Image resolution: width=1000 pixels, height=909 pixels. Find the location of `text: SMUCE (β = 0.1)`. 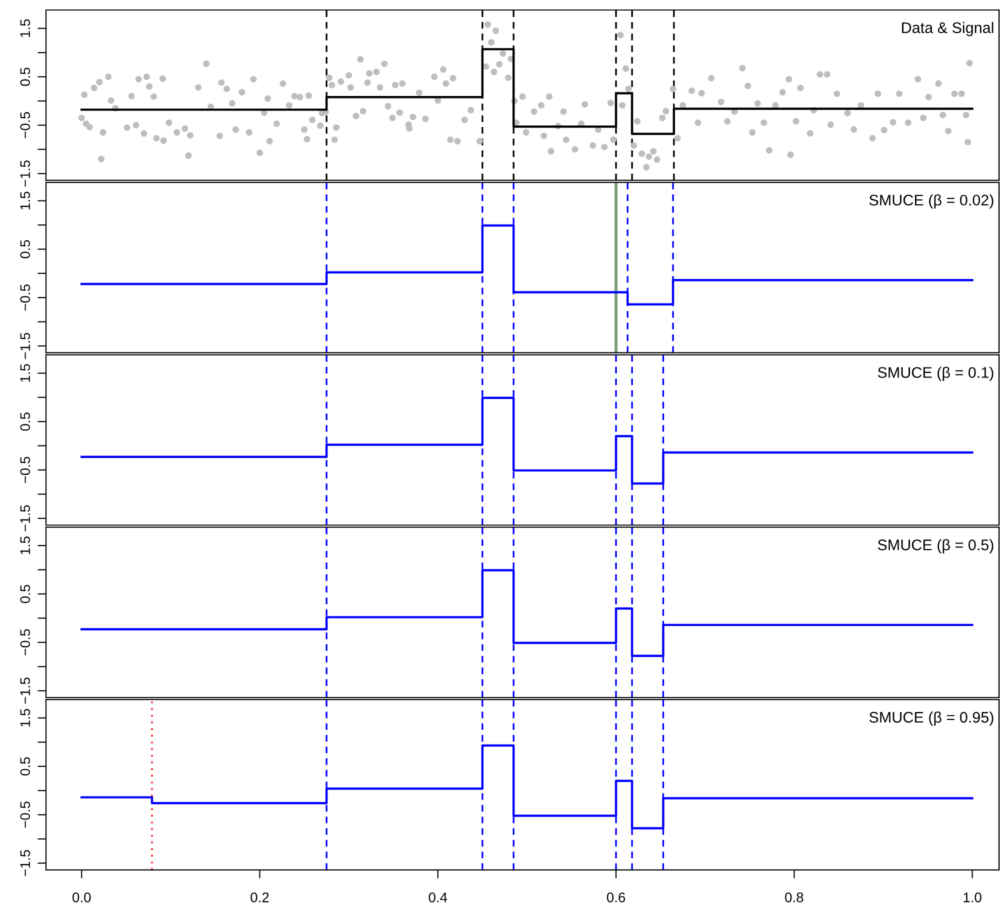

text: SMUCE (β = 0.1) is located at coordinates (936, 373).